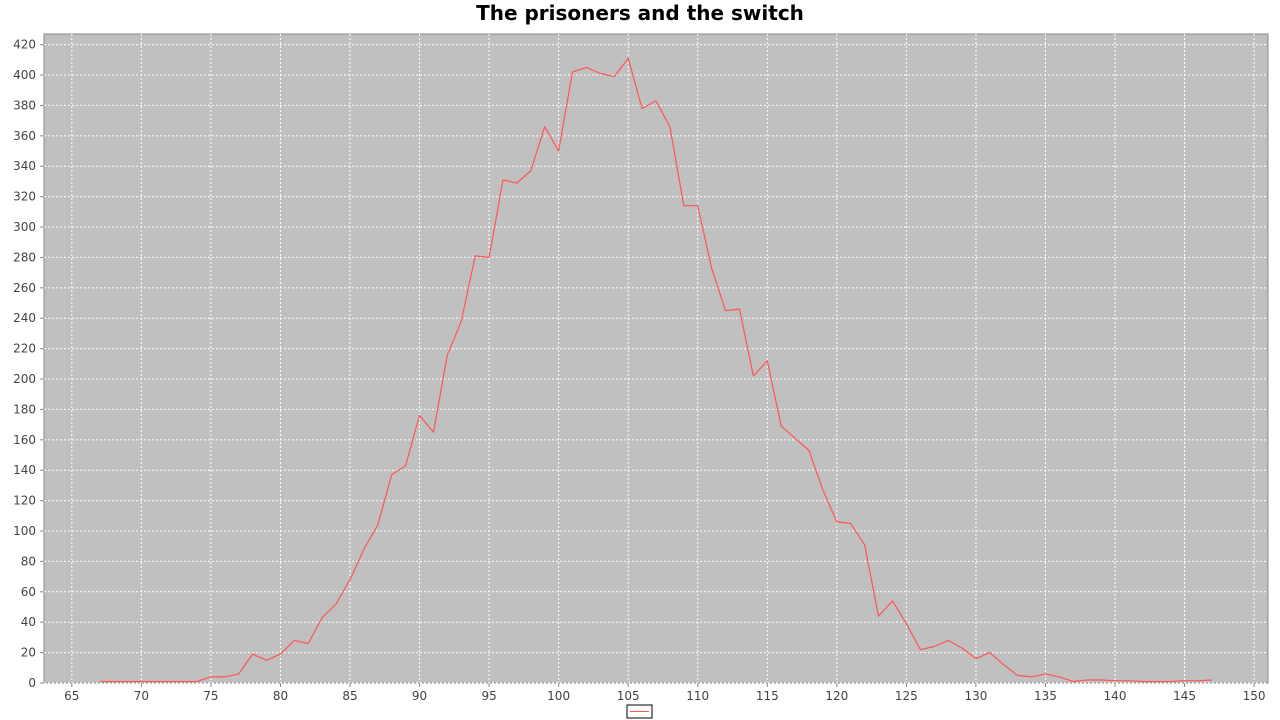 The image size is (1280, 720). What do you see at coordinates (28, 592) in the screenshot?
I see `y-tick-label: 60` at bounding box center [28, 592].